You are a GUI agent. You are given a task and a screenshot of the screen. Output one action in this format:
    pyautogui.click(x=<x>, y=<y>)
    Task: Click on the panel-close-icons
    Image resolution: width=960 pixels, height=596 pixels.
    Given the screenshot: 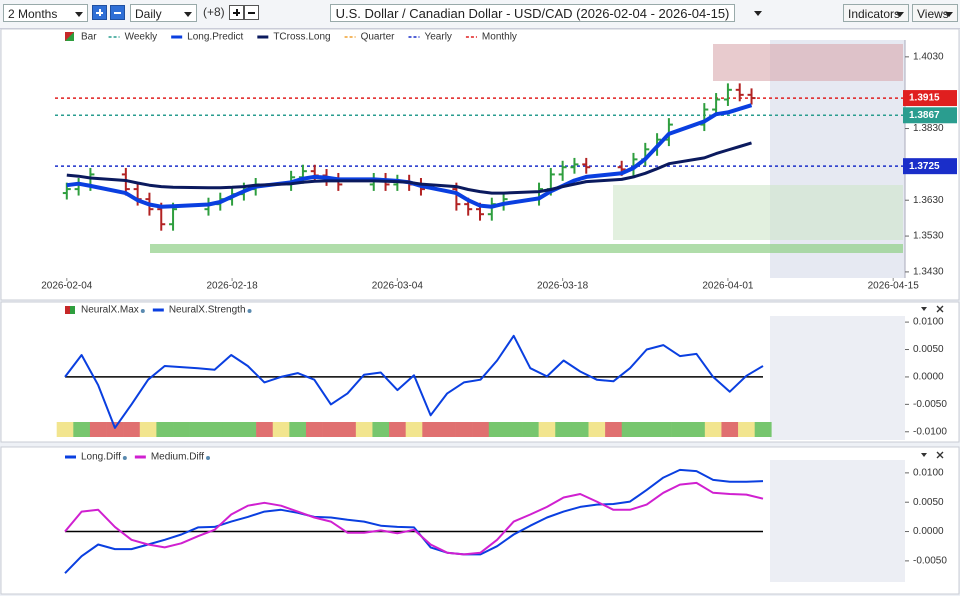 What is the action you would take?
    pyautogui.click(x=940, y=382)
    